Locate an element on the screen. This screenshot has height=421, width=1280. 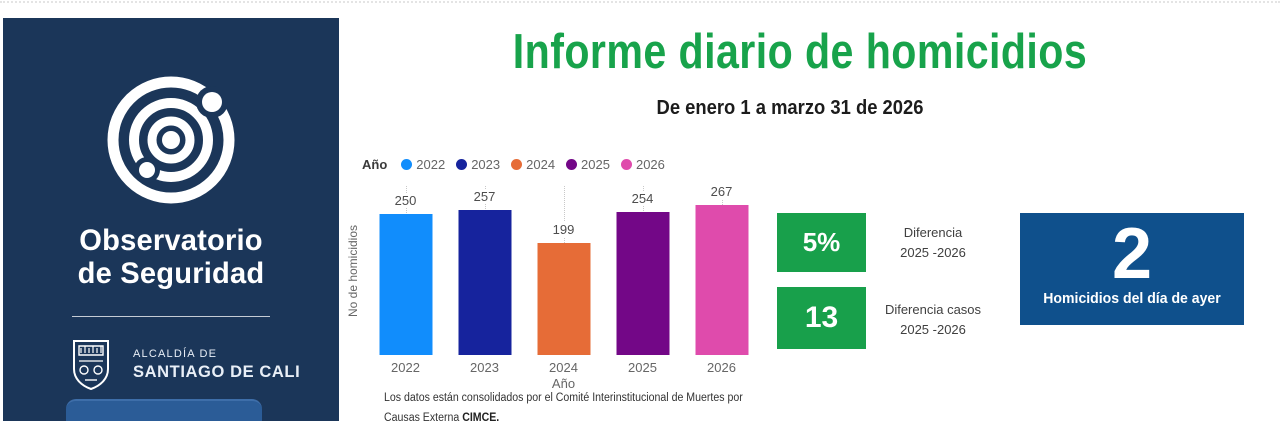
bar-column-2023: 257 is located at coordinates (484, 270).